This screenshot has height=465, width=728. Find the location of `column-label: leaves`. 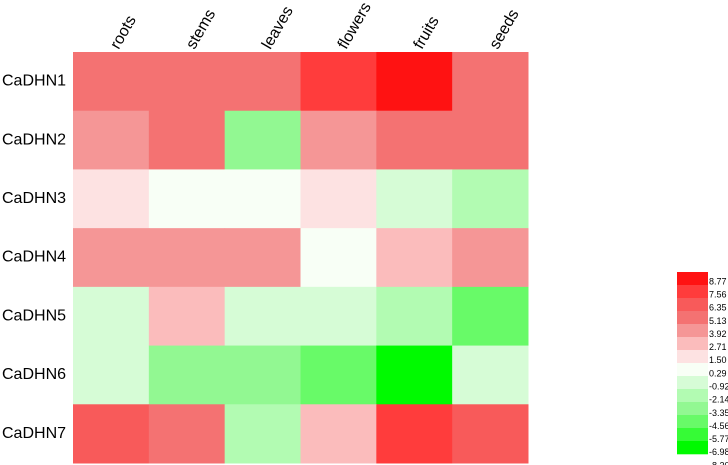

column-label: leaves is located at coordinates (278, 28).